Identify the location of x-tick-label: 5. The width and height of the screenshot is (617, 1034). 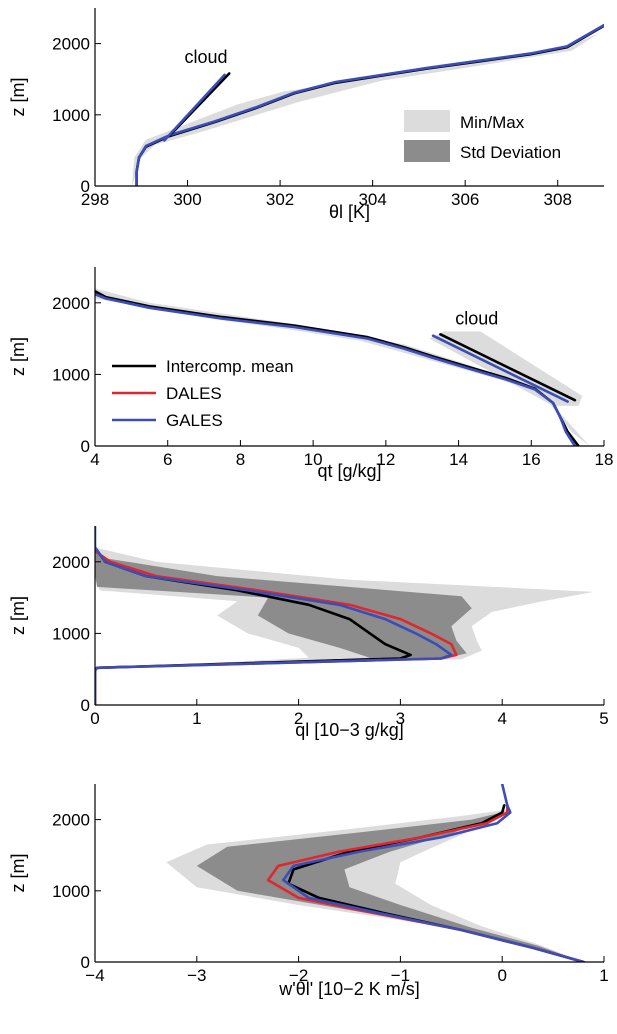
(603, 718).